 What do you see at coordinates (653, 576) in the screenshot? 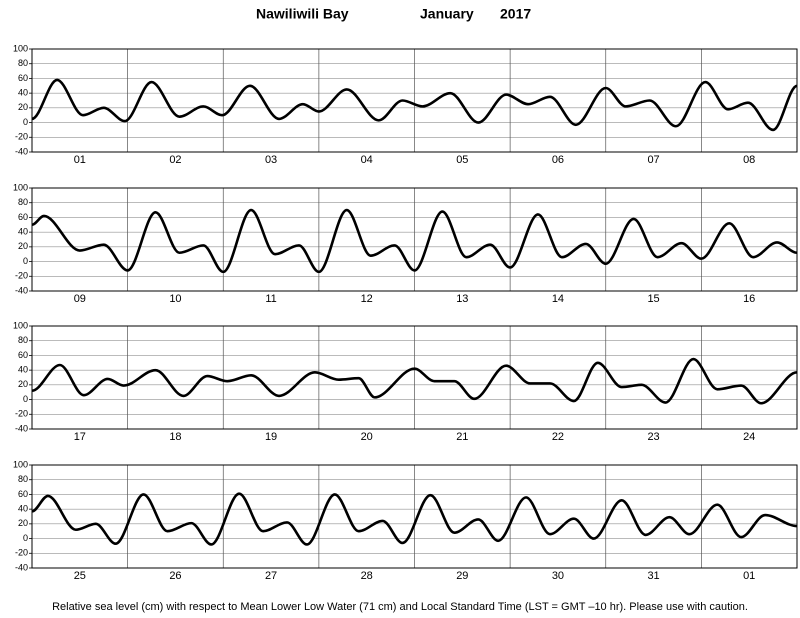
I see `x-tick-label: 31` at bounding box center [653, 576].